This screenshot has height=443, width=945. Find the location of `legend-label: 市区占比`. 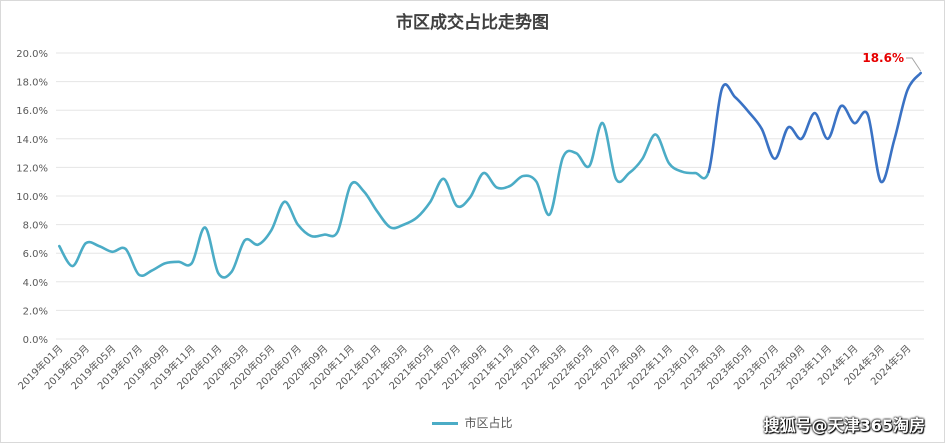

legend-label: 市区占比 is located at coordinates (488, 423).